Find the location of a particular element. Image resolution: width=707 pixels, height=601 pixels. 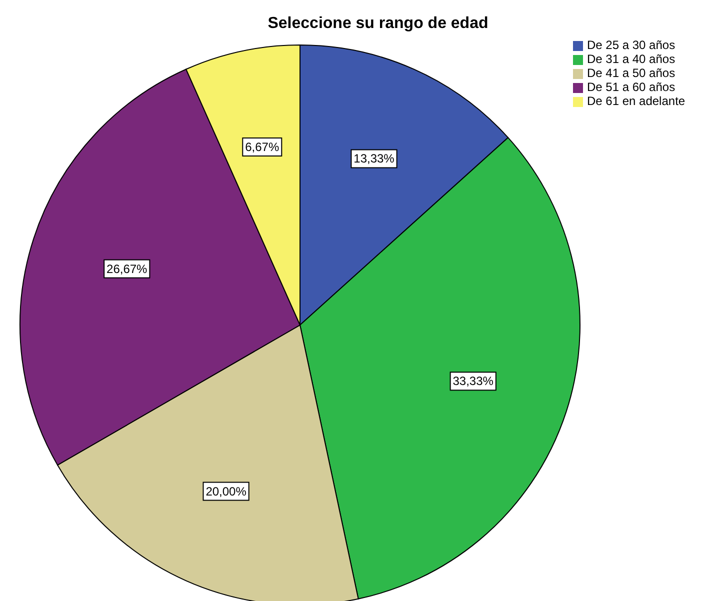

legend-label: De 25 a 30 años is located at coordinates (631, 45).